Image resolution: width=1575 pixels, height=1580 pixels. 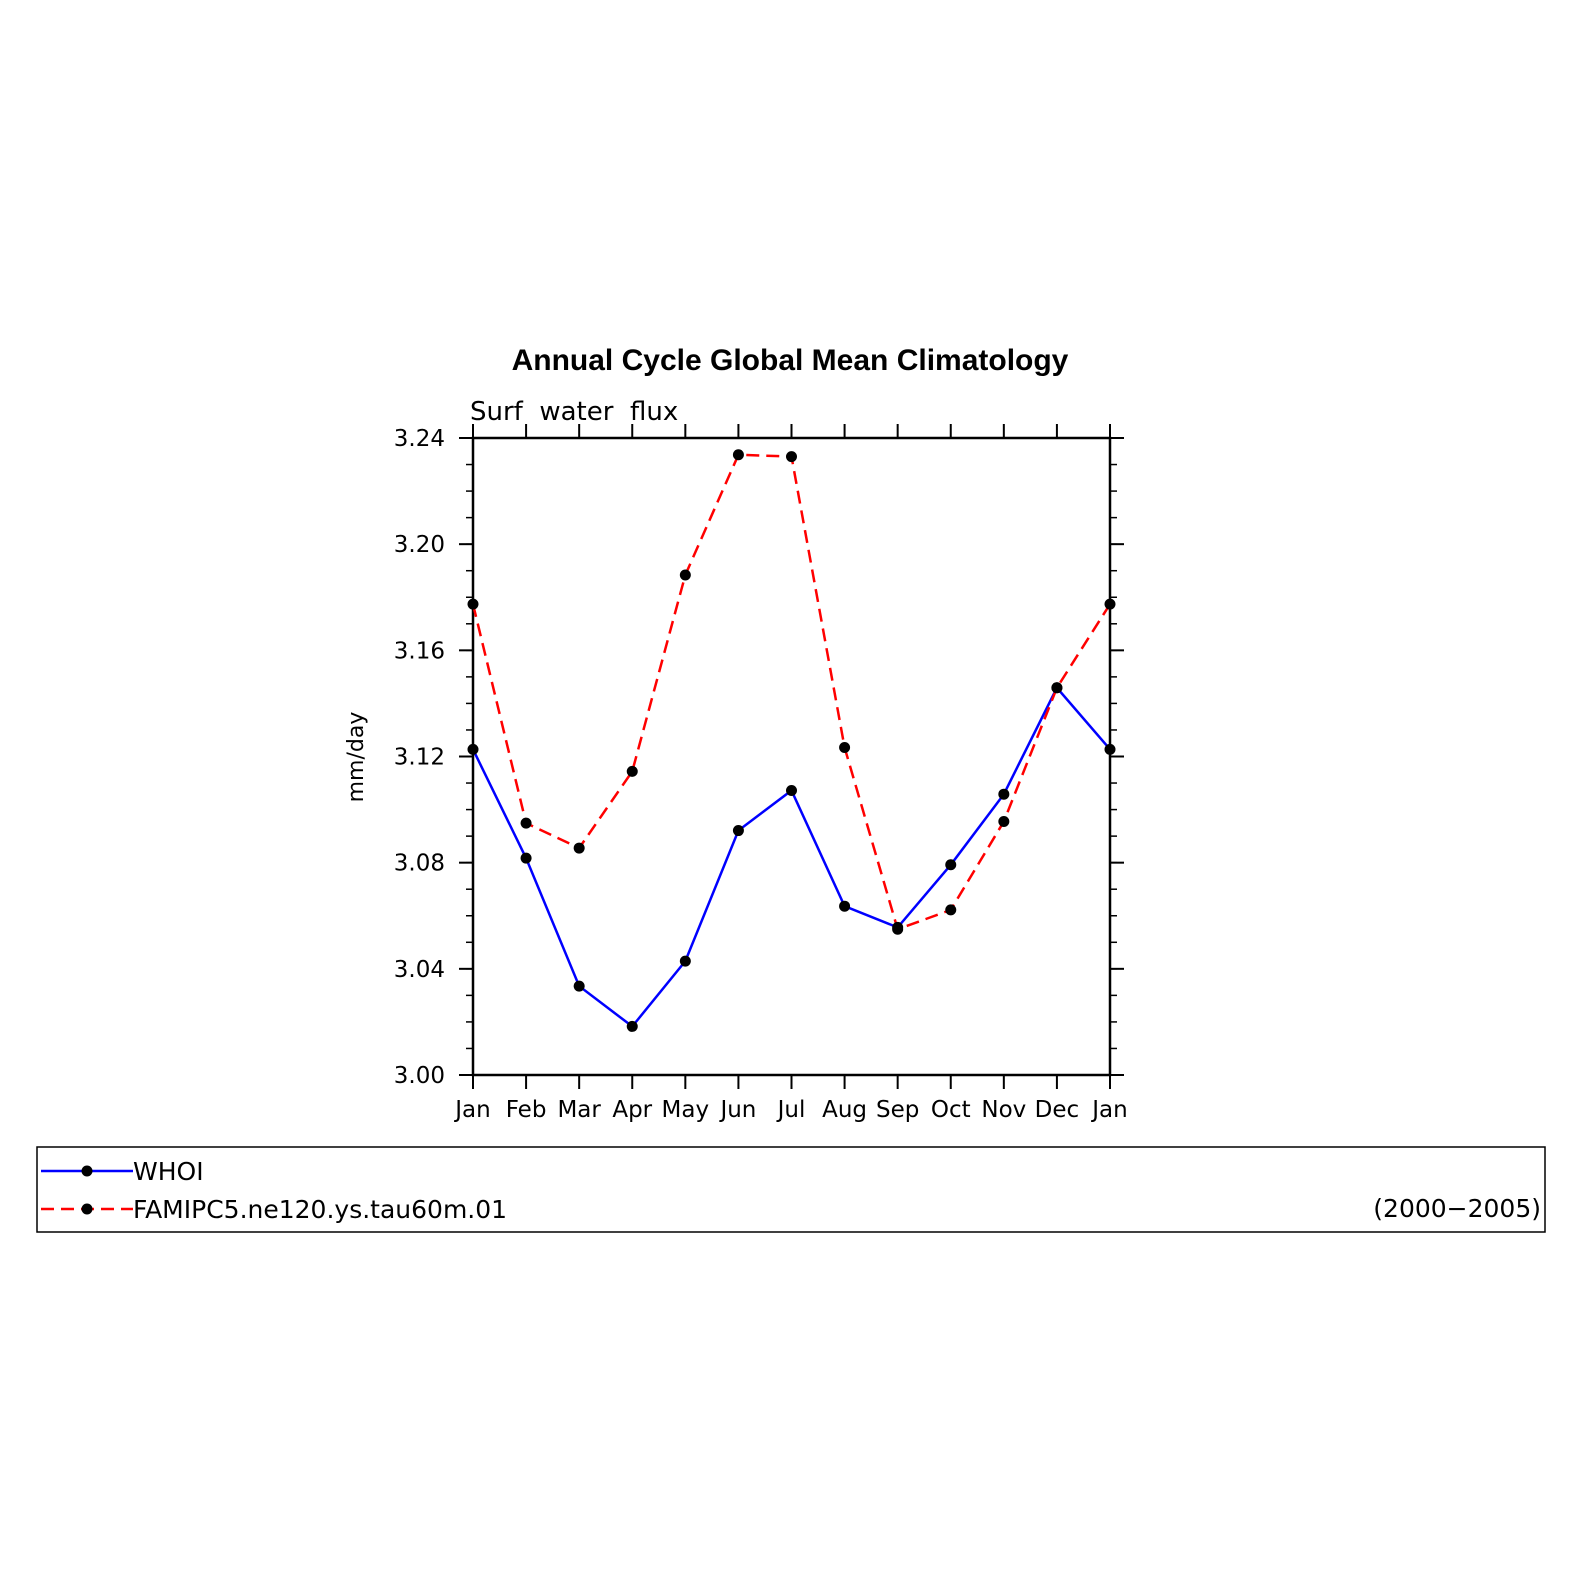 What do you see at coordinates (791, 1110) in the screenshot?
I see `x-tick-label: Jul` at bounding box center [791, 1110].